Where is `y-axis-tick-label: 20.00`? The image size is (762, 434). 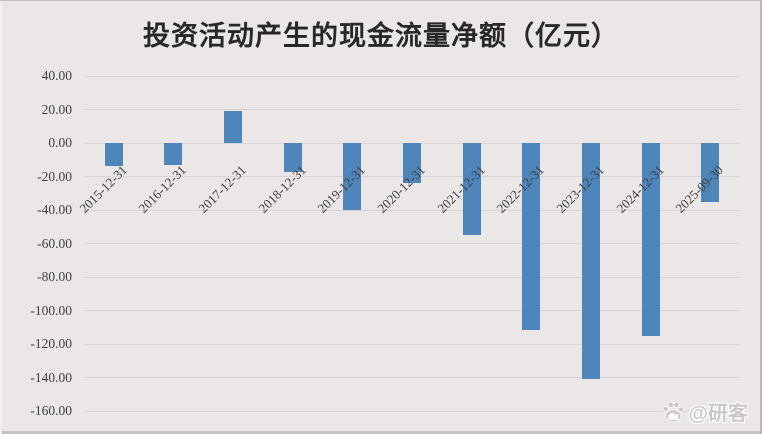 y-axis-tick-label: 20.00 is located at coordinates (56, 109).